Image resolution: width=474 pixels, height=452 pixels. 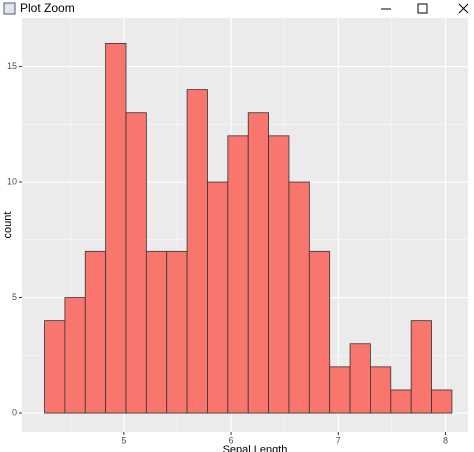 What do you see at coordinates (422, 8) in the screenshot?
I see `maximize-button` at bounding box center [422, 8].